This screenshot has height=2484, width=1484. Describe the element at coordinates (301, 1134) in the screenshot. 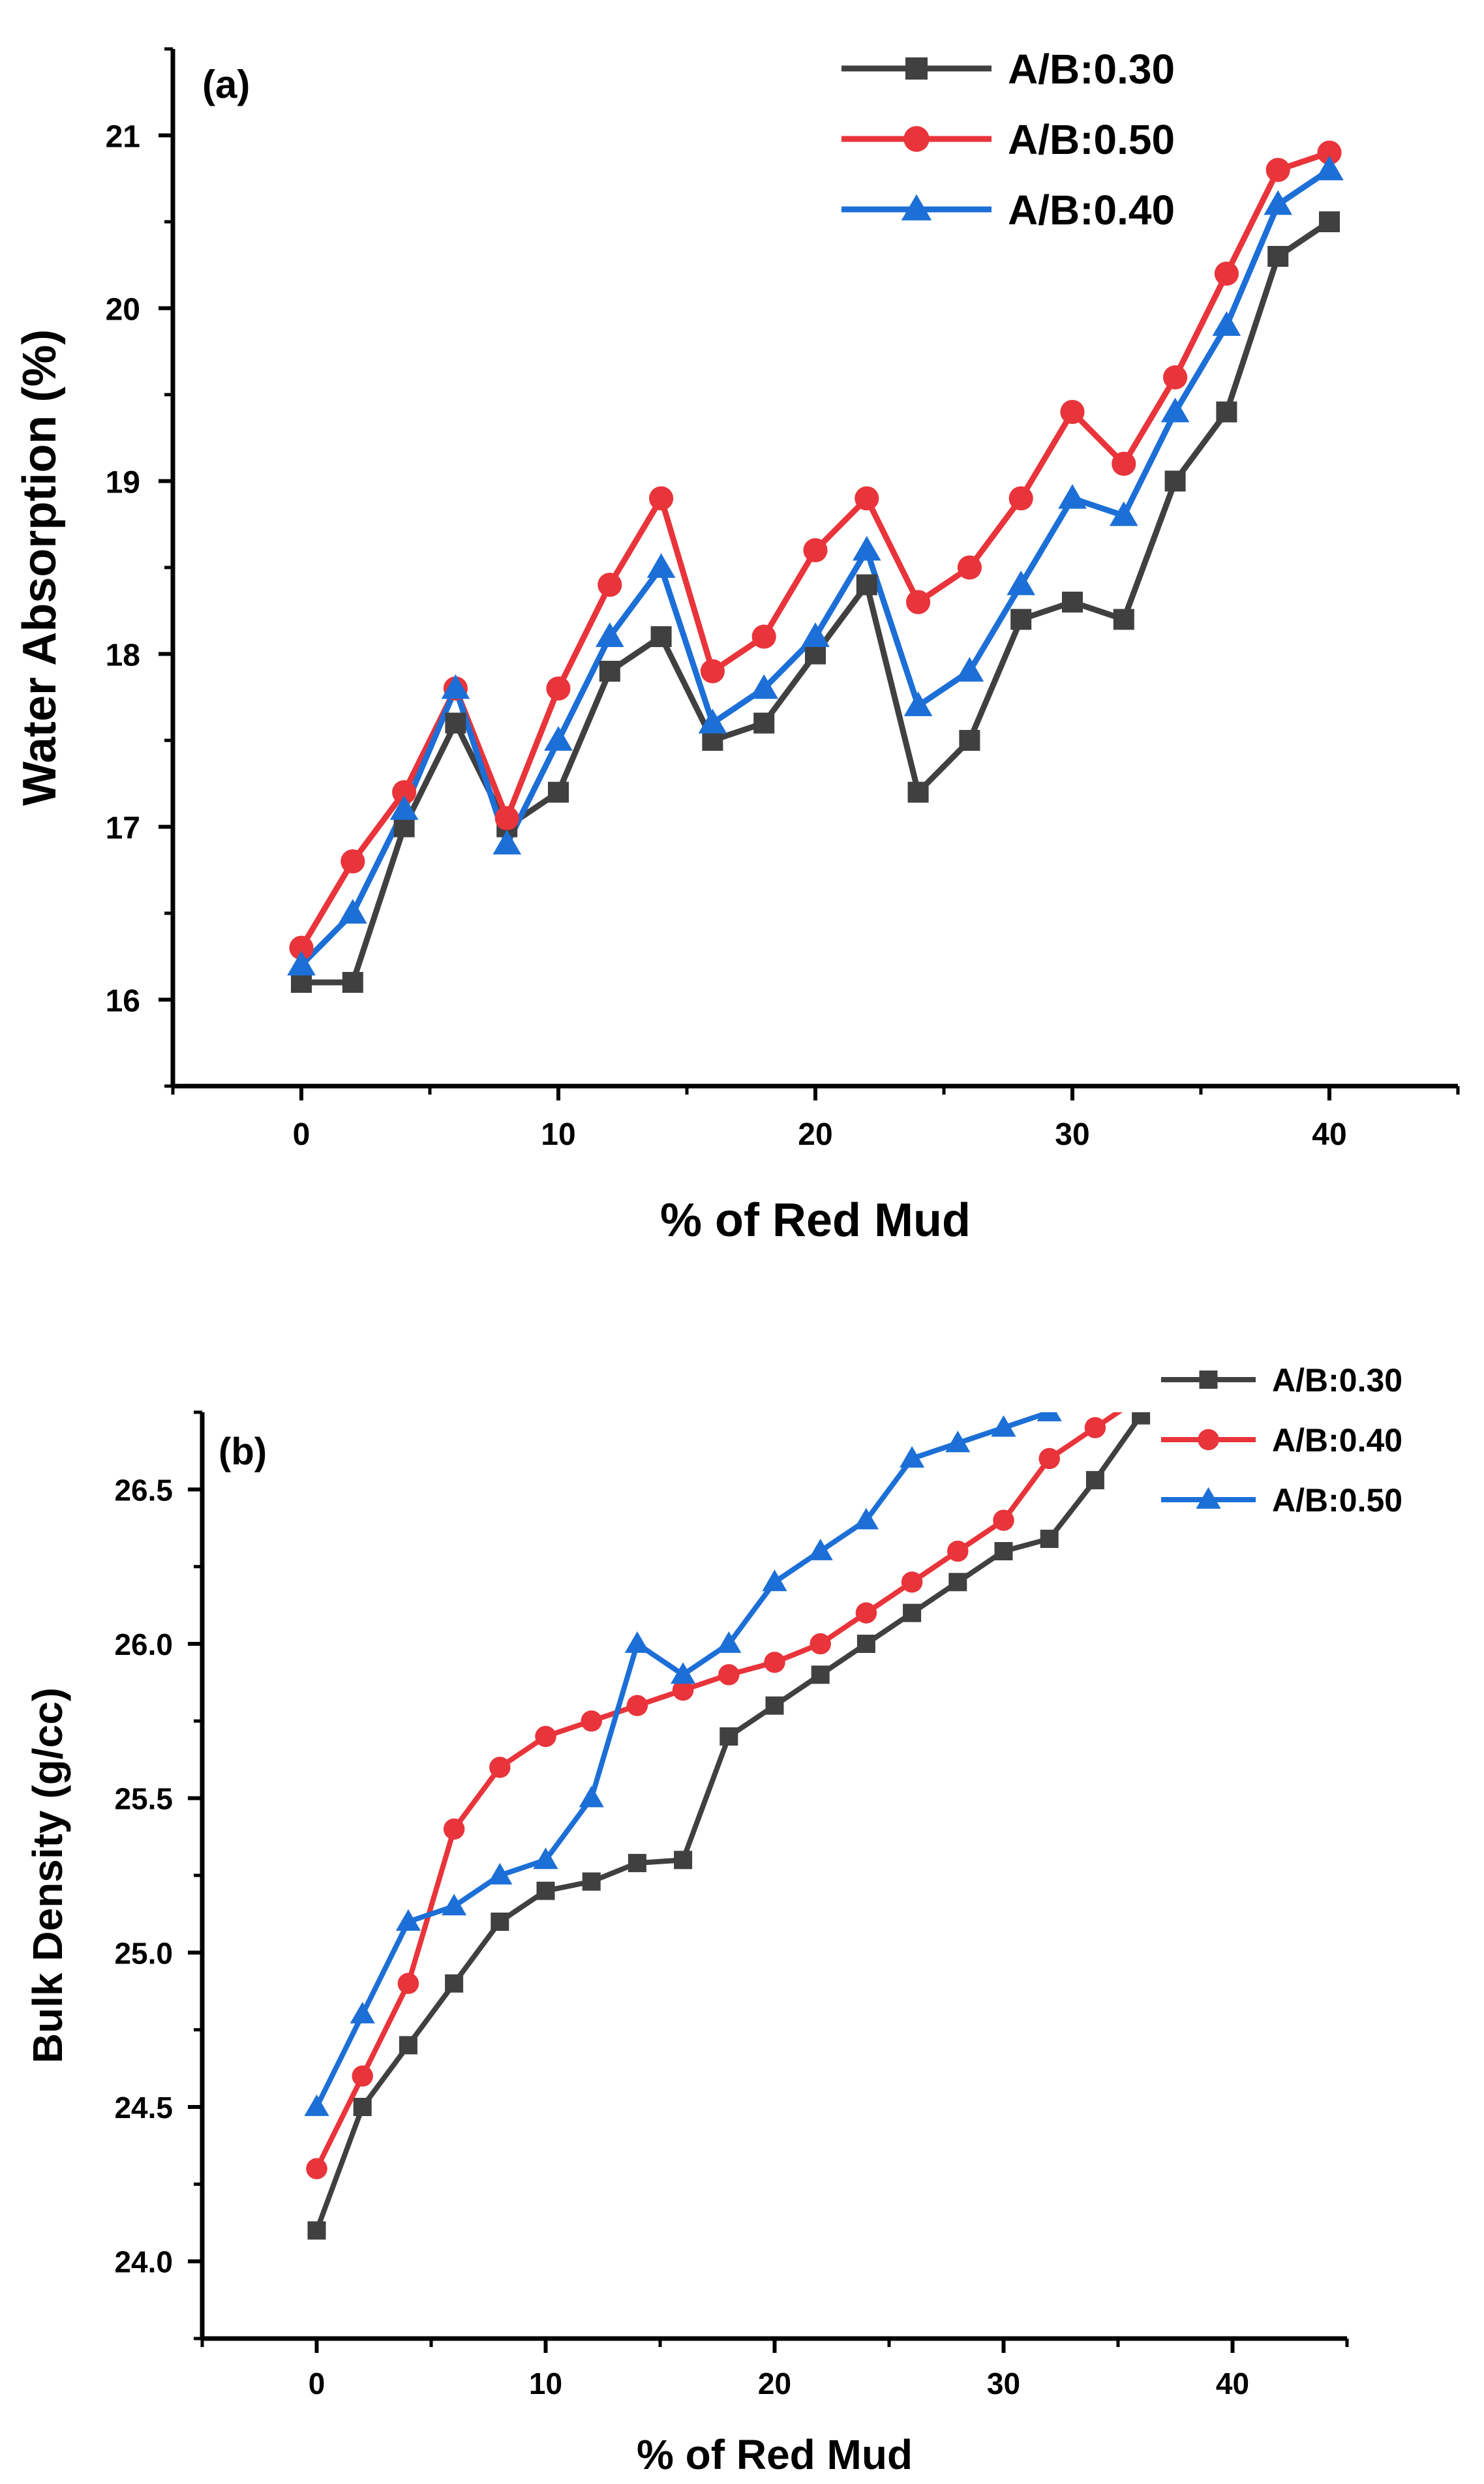

I see `x-tick-label: 0` at that location.